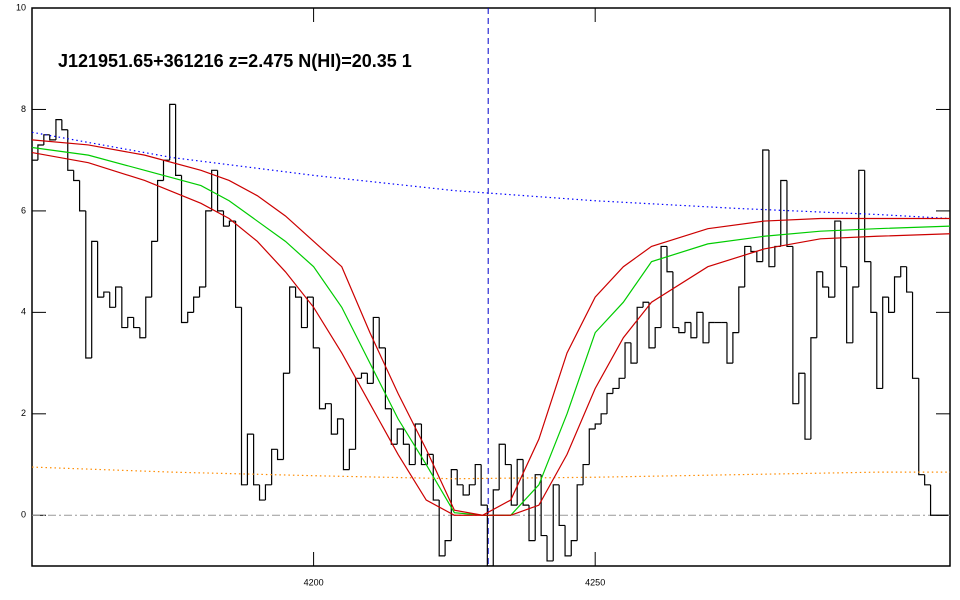 This screenshot has width=960, height=600. Describe the element at coordinates (23, 413) in the screenshot. I see `y-tick-label: 2` at that location.